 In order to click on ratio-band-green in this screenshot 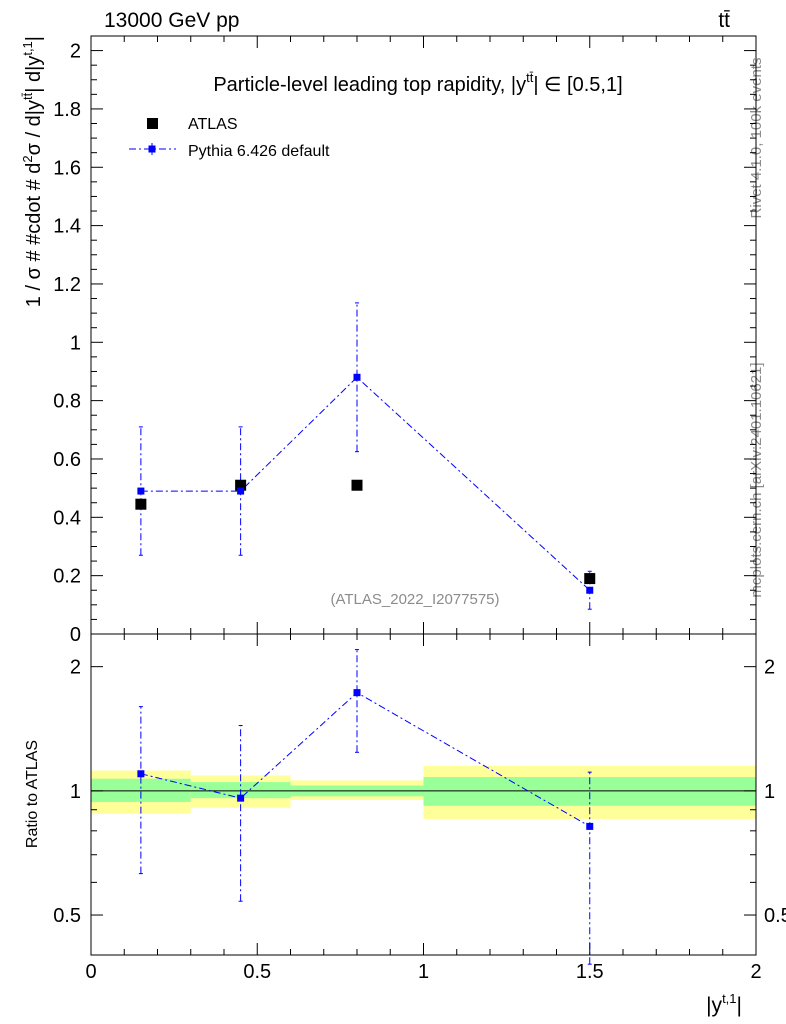, I will do `click(141, 790)`.